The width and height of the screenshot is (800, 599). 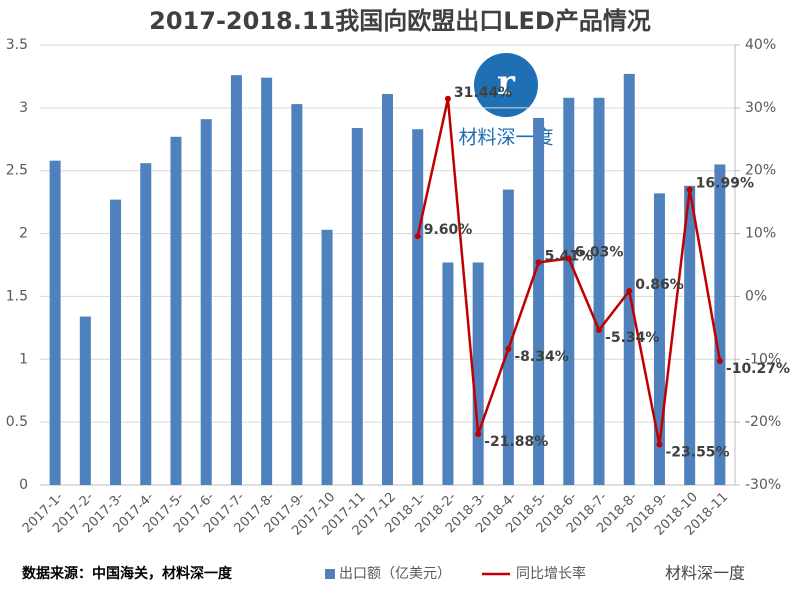 What do you see at coordinates (23, 485) in the screenshot?
I see `y-tick-label: 0` at bounding box center [23, 485].